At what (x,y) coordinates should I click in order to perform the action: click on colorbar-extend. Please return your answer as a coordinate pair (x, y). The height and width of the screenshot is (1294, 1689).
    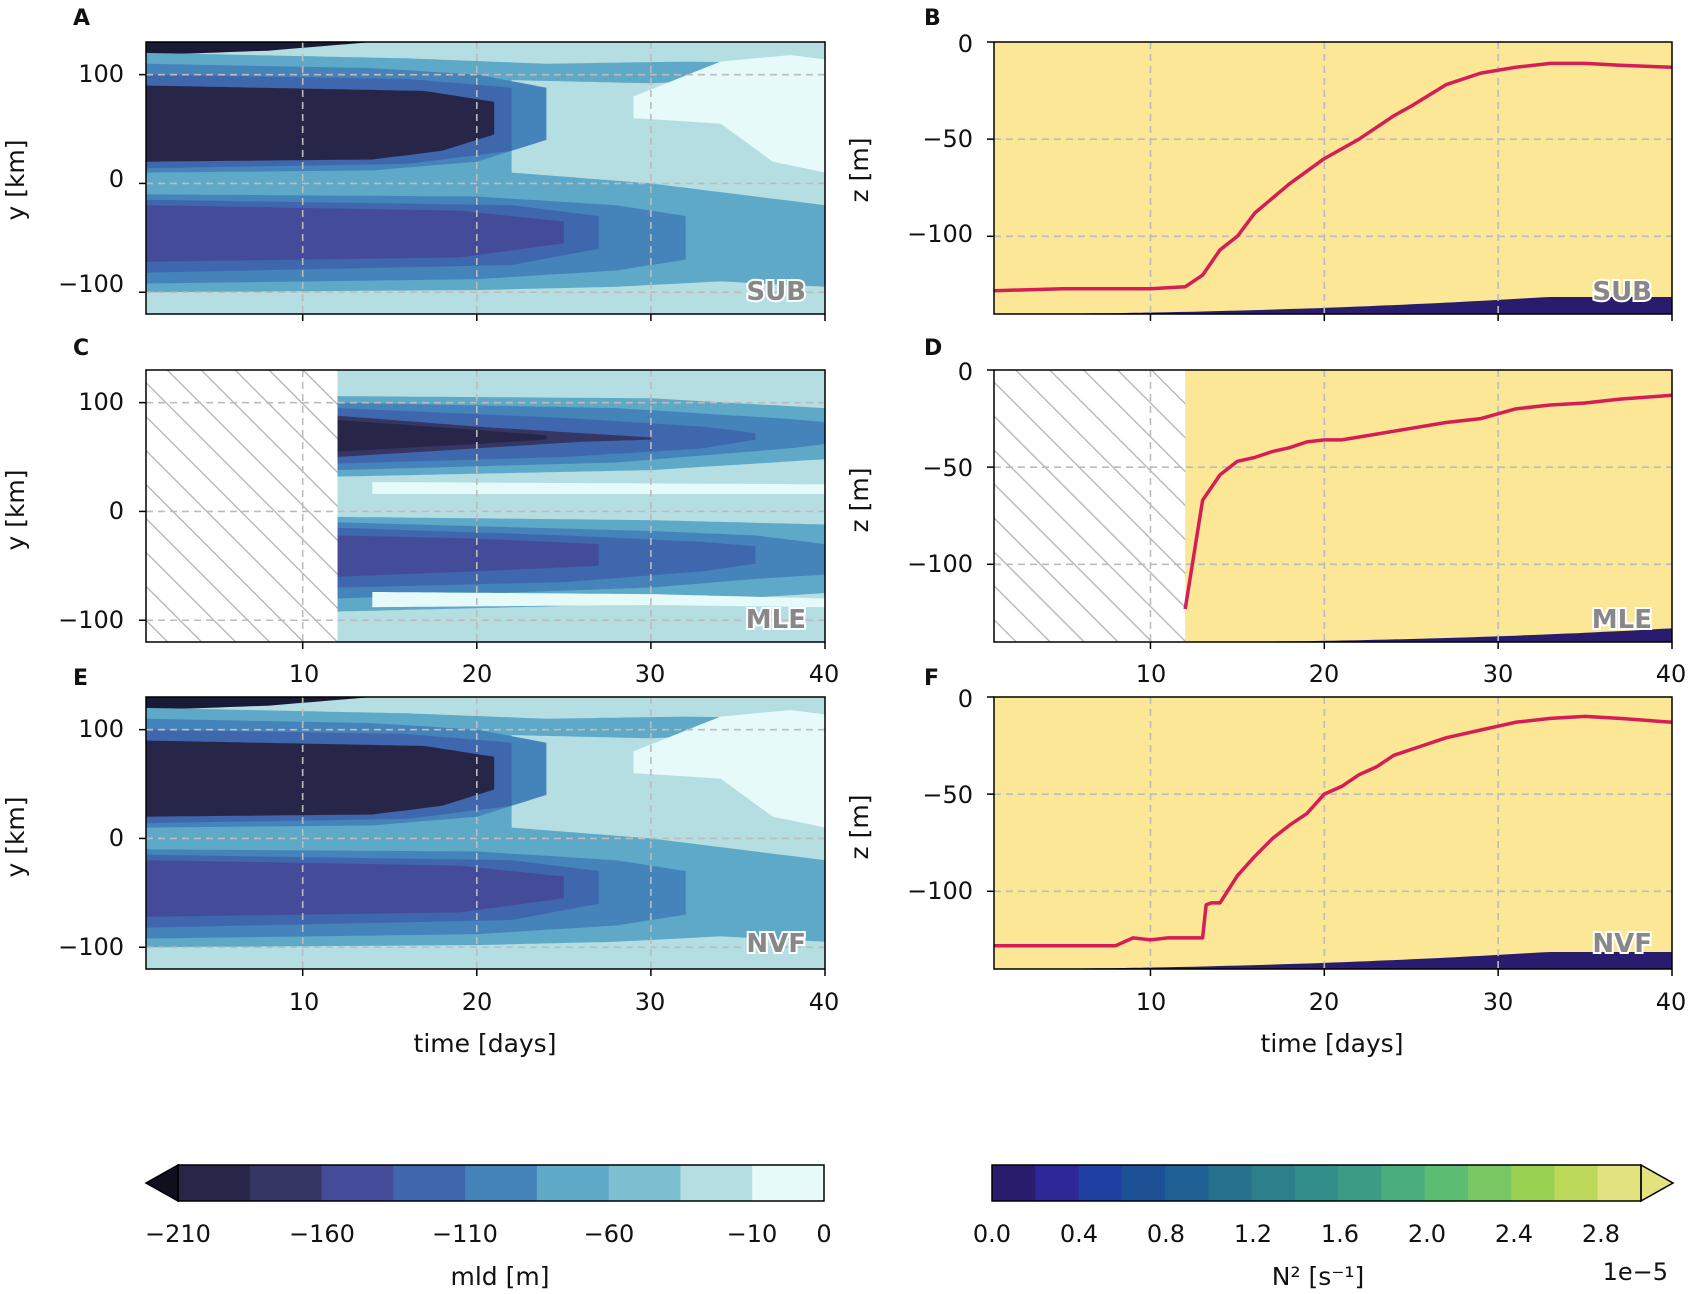
    Looking at the image, I should click on (1657, 1183).